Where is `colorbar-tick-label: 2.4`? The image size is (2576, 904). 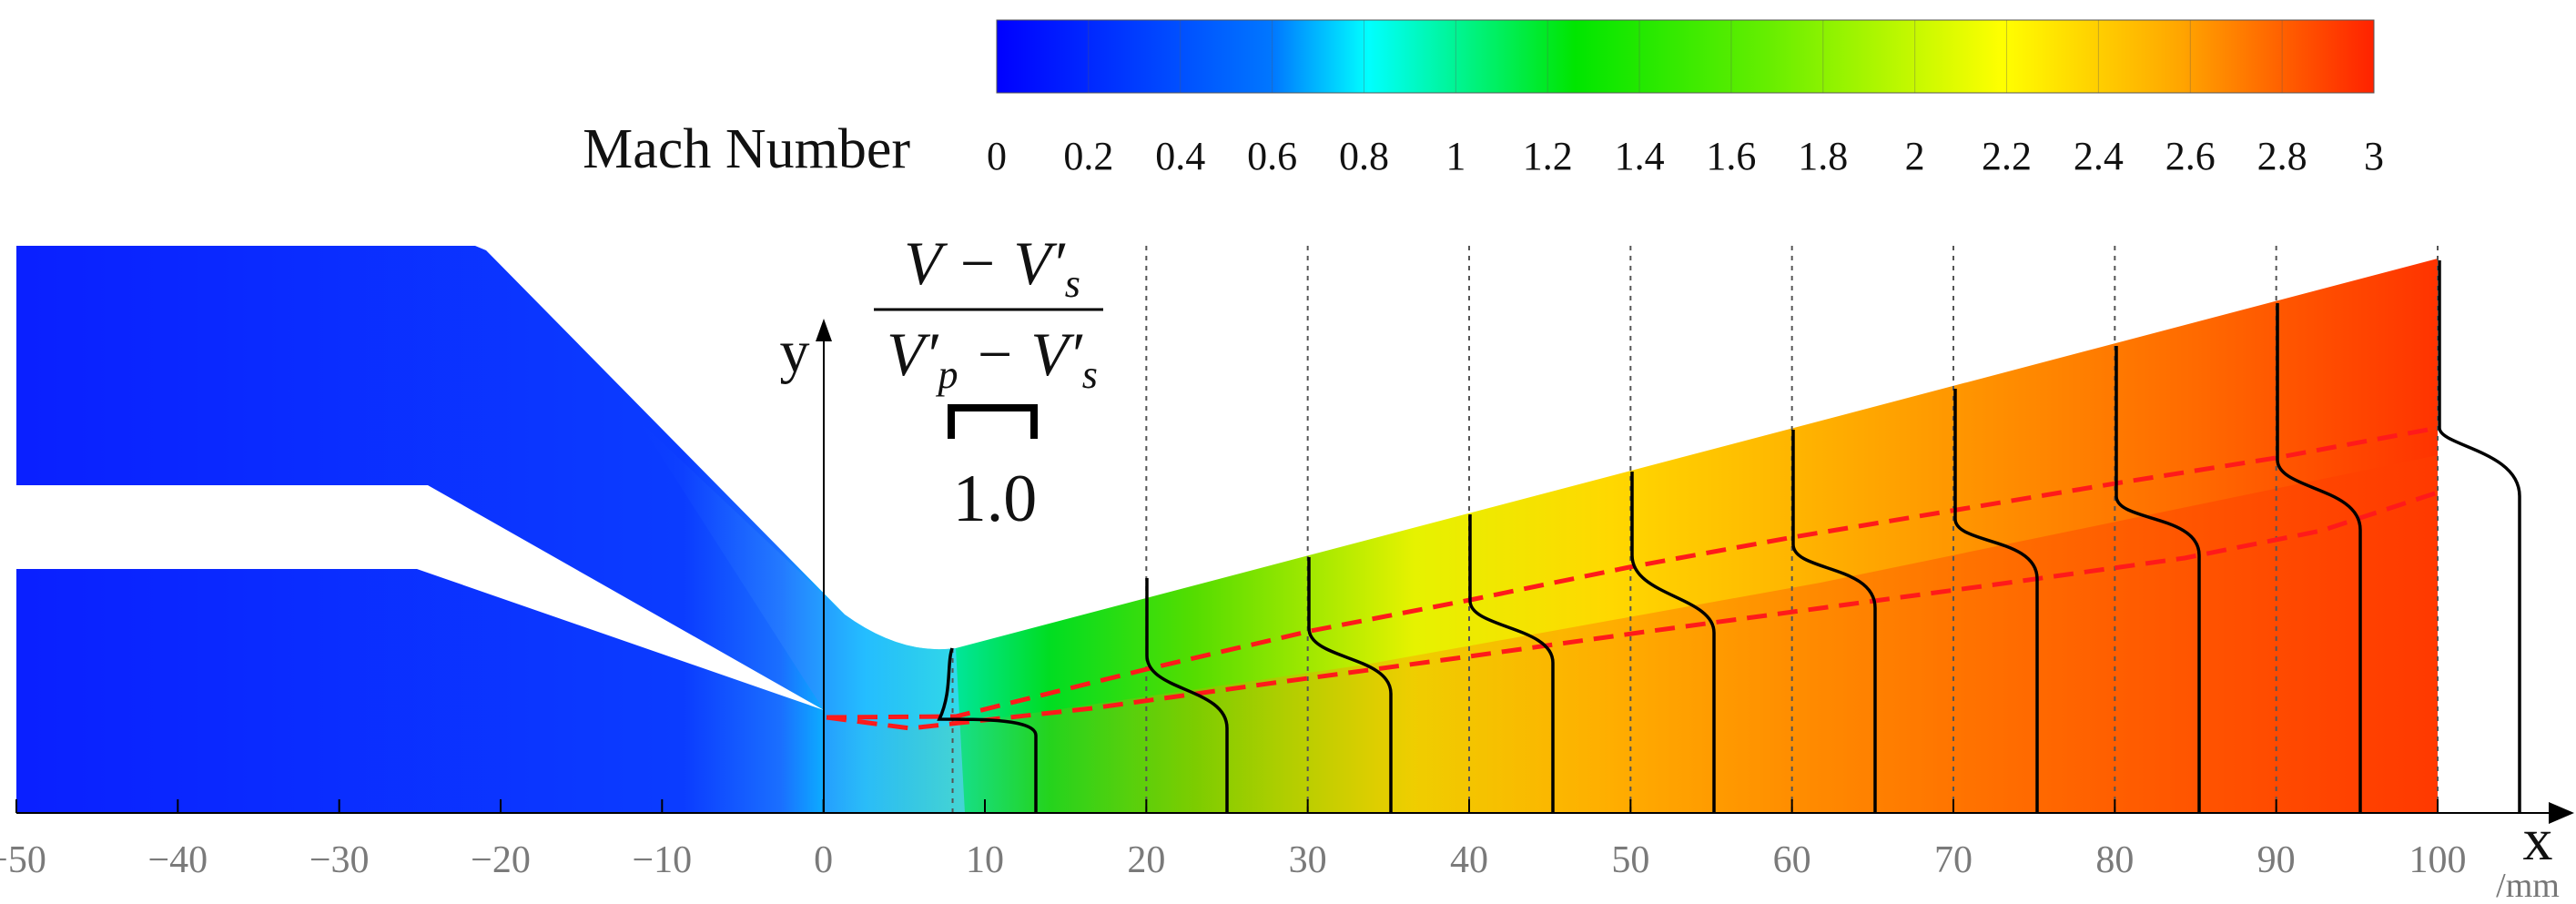
colorbar-tick-label: 2.4 is located at coordinates (2099, 156).